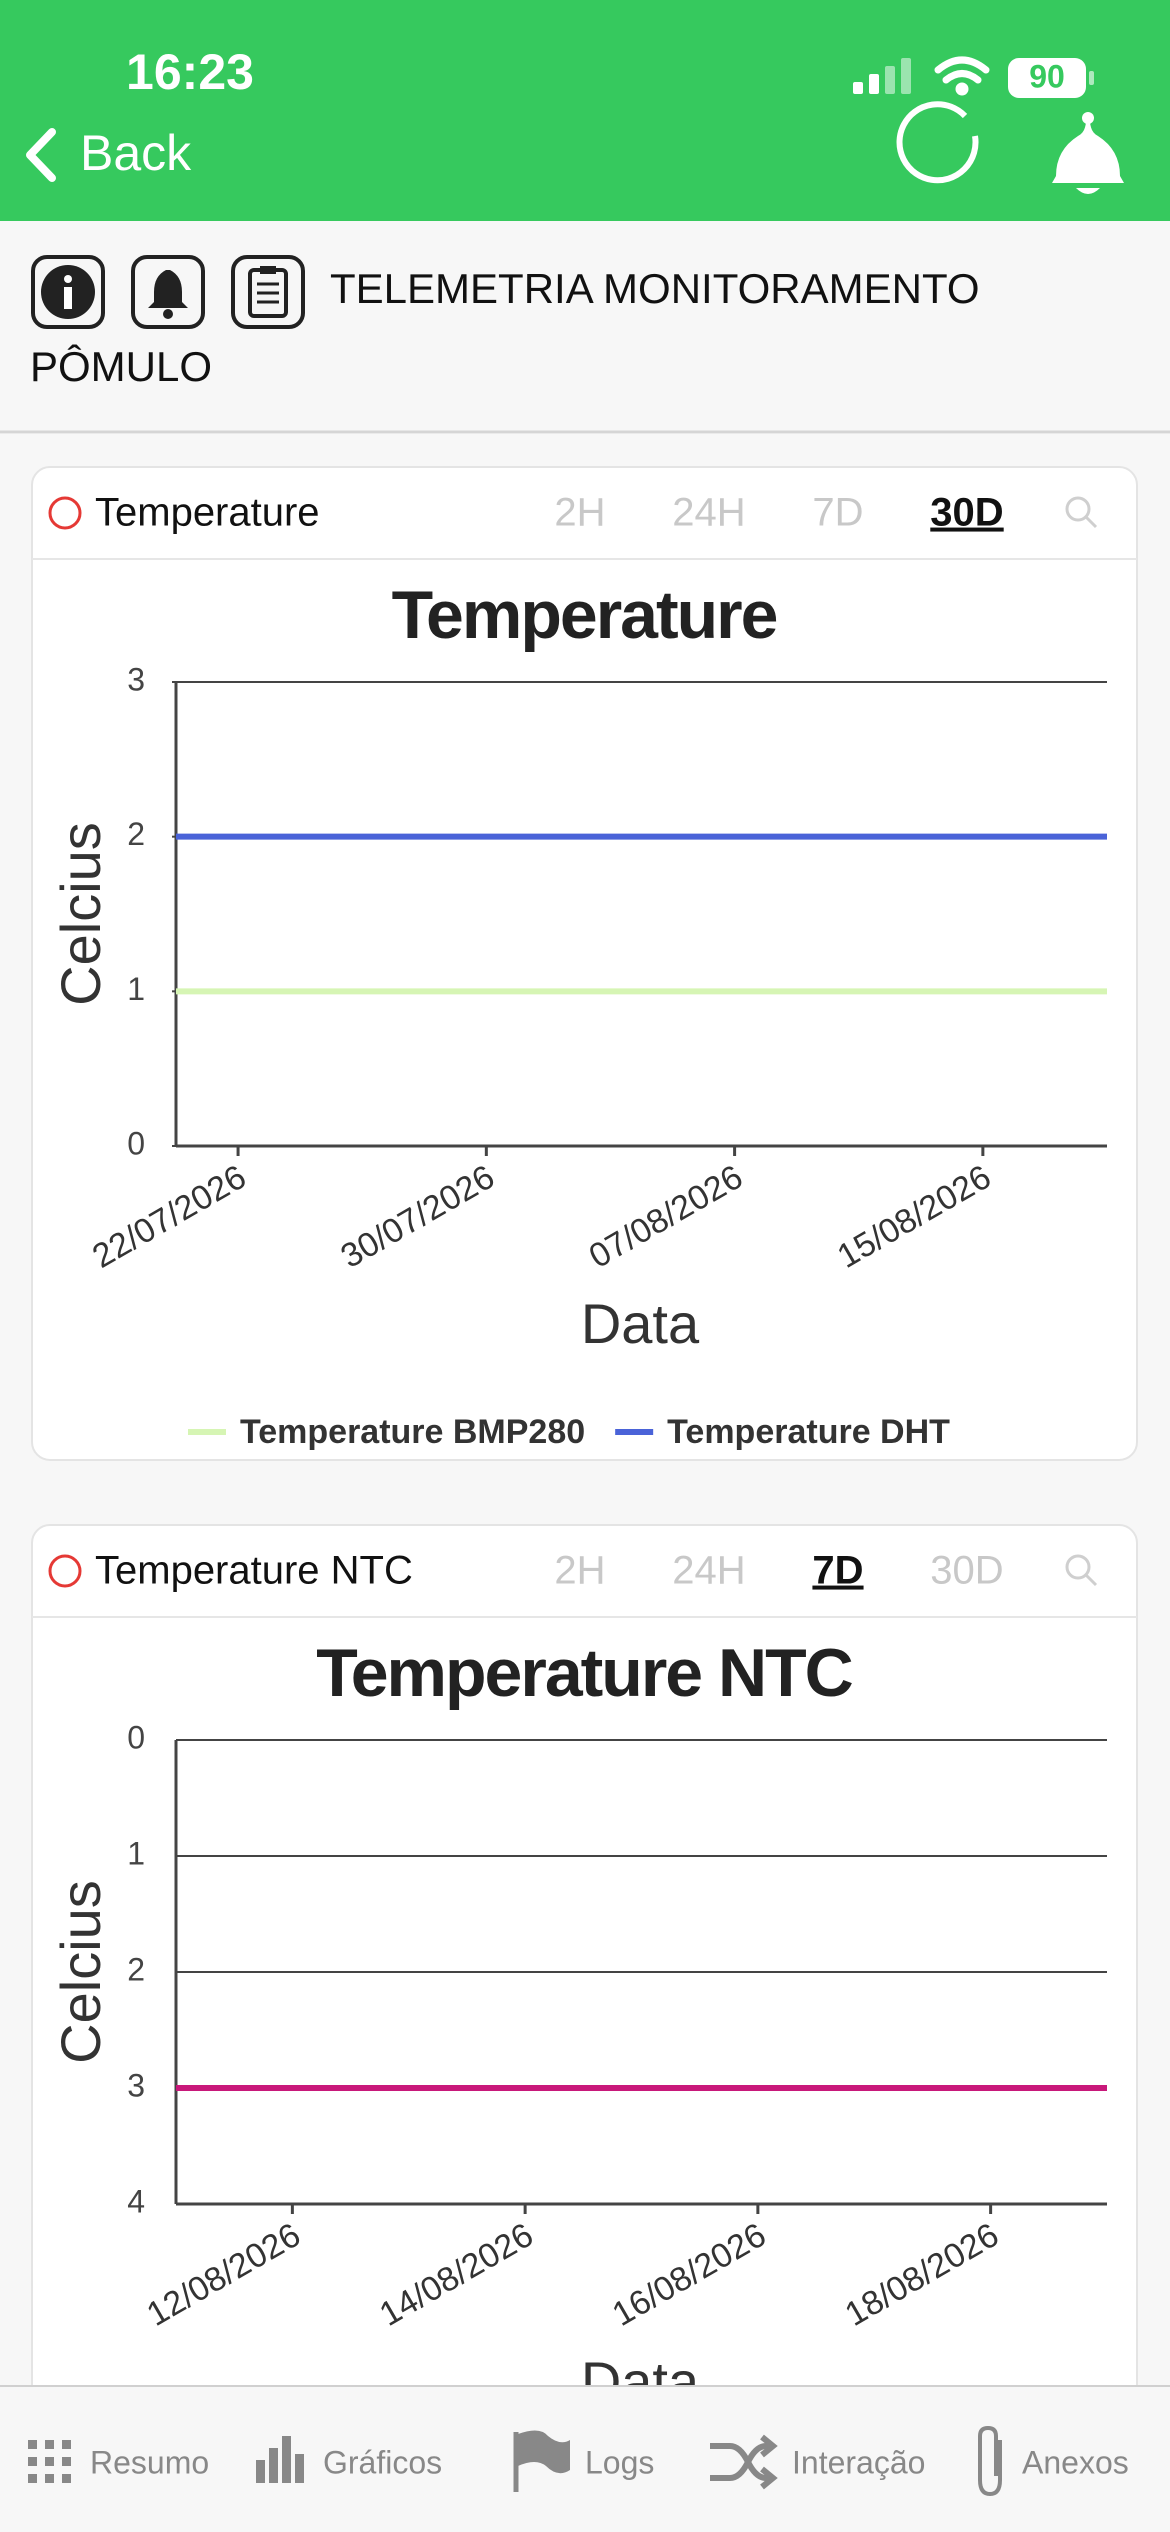  Describe the element at coordinates (1091, 78) in the screenshot. I see `battery-tip` at that location.